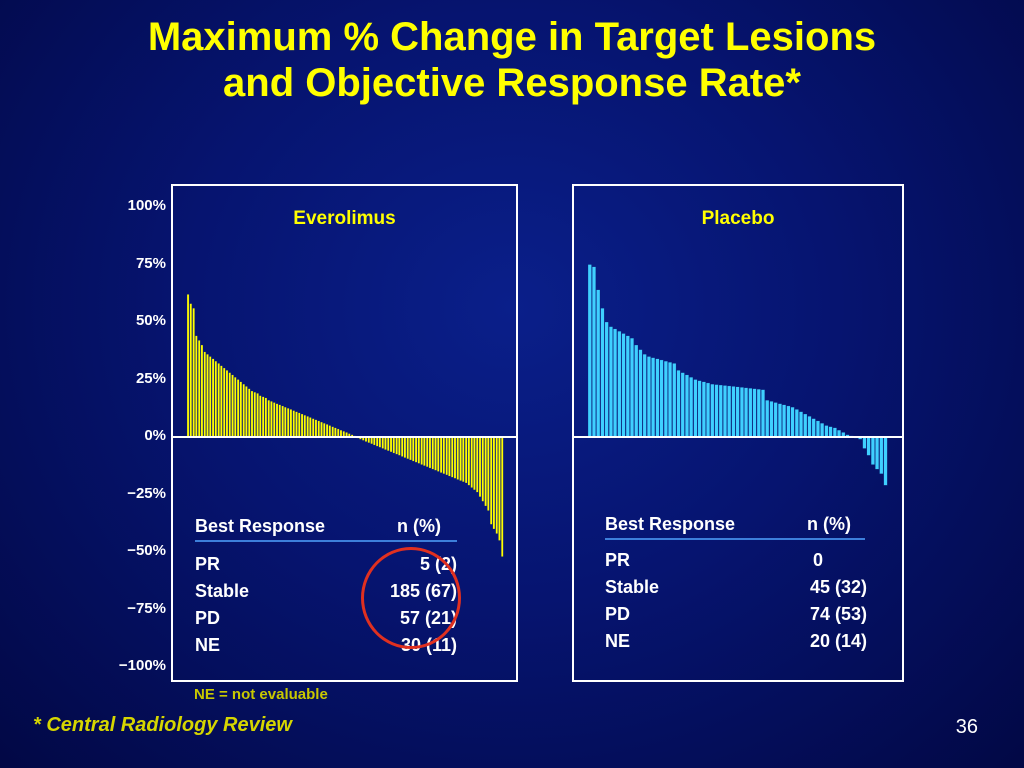 The image size is (1024, 768). I want to click on y-tick-label: −25%, so click(146, 493).